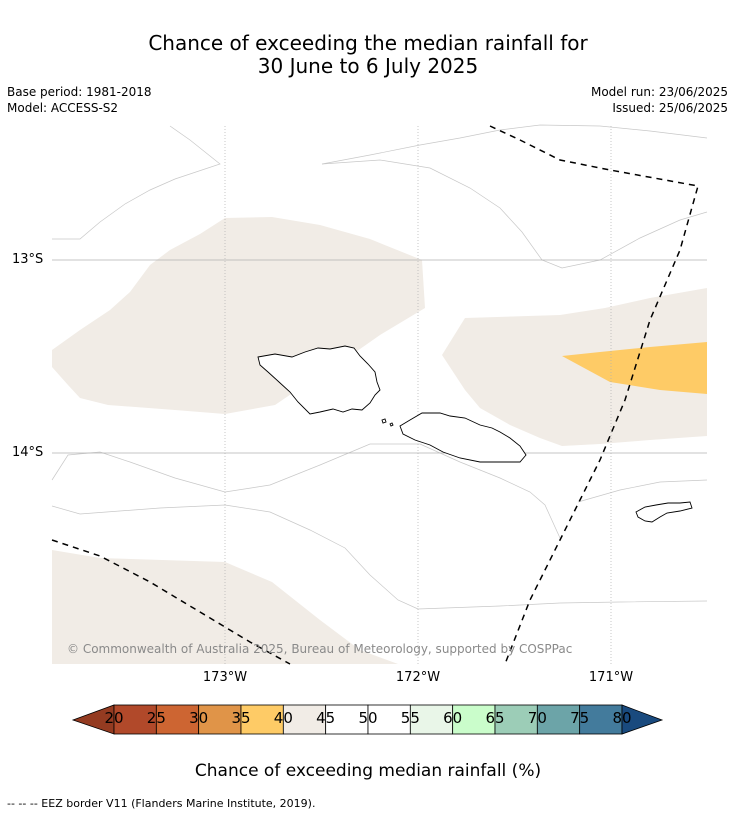 This screenshot has width=736, height=816. I want to click on colorbar-tick-55: 55, so click(410, 718).